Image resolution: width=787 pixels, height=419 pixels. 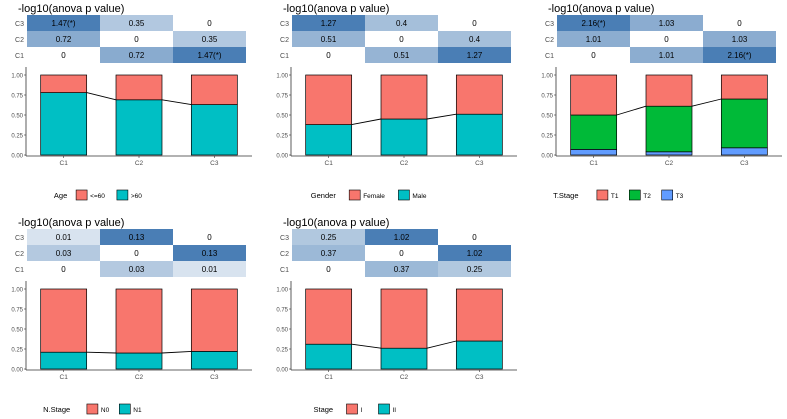 What do you see at coordinates (547, 117) in the screenshot?
I see `y-tick-label: 0.50` at bounding box center [547, 117].